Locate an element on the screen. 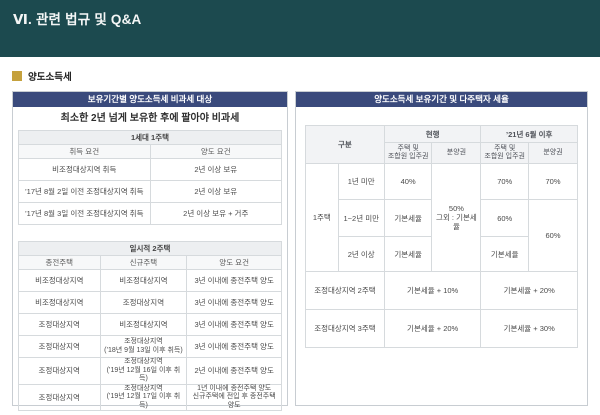 The image size is (600, 415). table-row: 조정대상지역 2주택 기본세율 + 10% 기본세율 + 20% is located at coordinates (441, 290).